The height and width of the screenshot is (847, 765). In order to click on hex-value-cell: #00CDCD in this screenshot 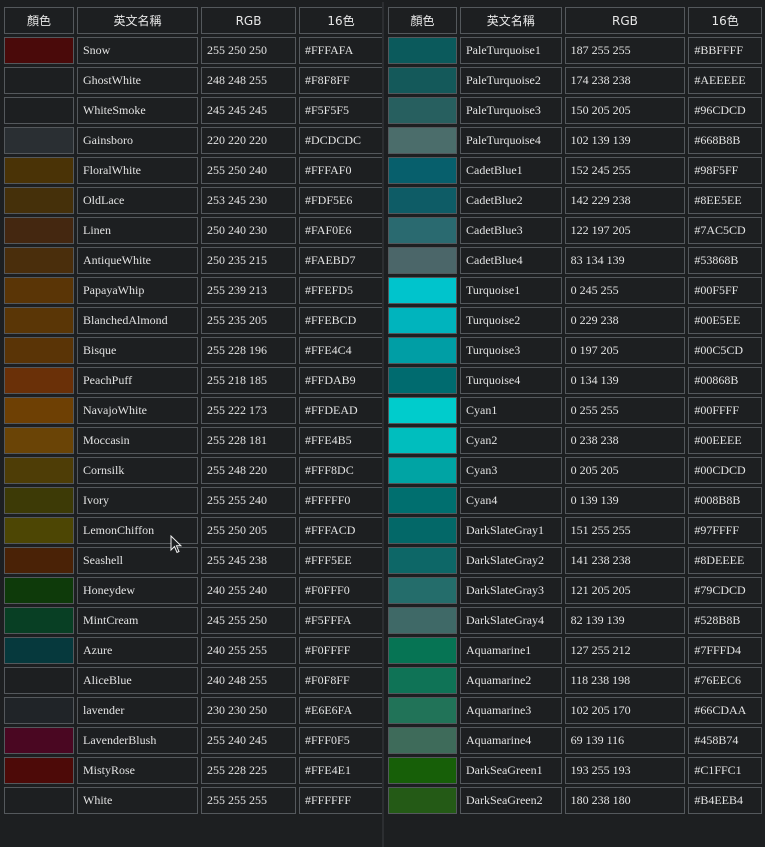, I will do `click(725, 470)`.